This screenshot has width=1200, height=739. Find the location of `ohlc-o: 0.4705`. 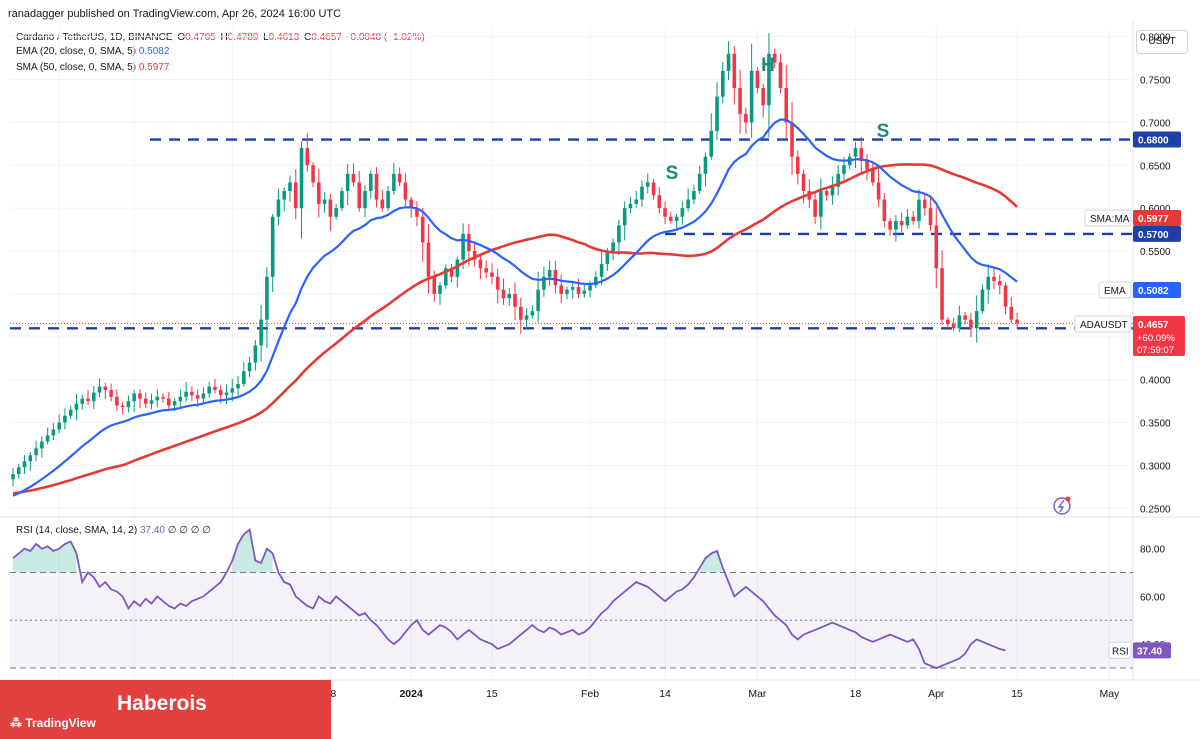

ohlc-o: 0.4705 is located at coordinates (200, 37).